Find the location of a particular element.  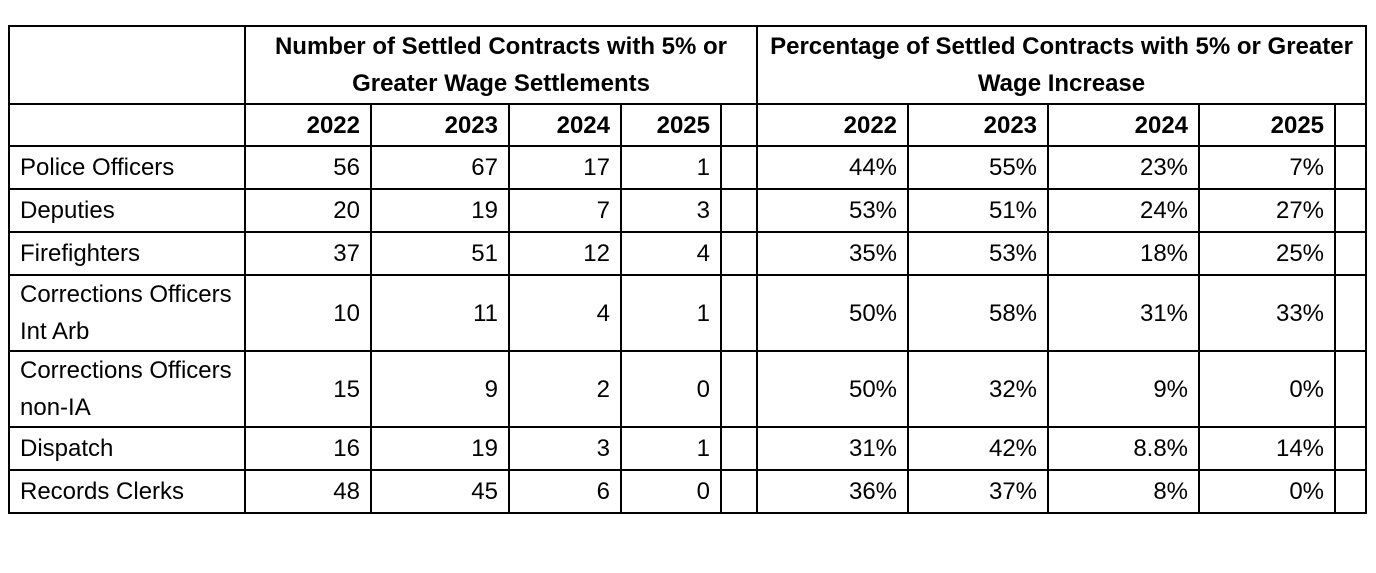

row-label: Deputies is located at coordinates (127, 210).